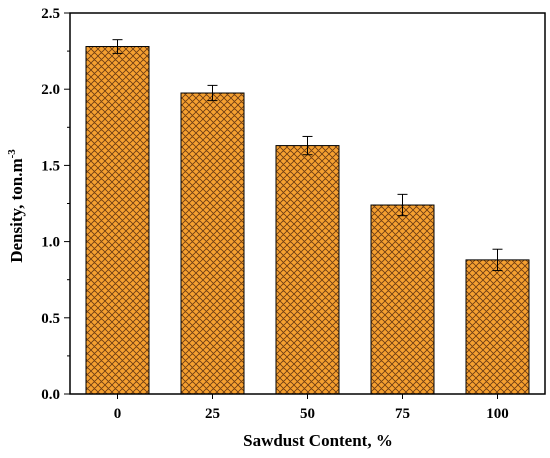 The height and width of the screenshot is (458, 550). I want to click on y-tick-label: 2.0, so click(50, 90).